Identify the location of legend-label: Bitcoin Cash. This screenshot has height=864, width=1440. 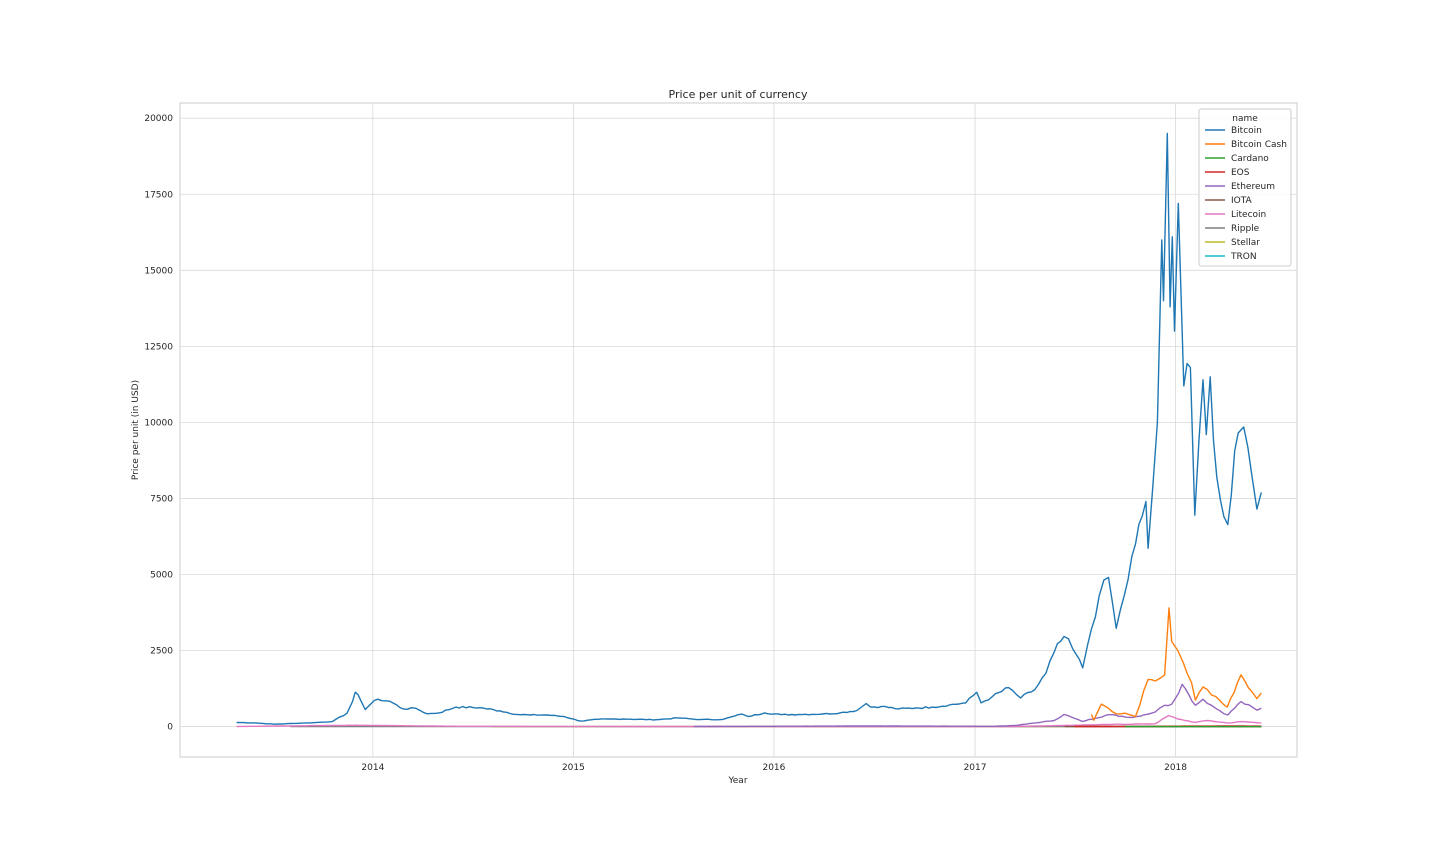
(1259, 145).